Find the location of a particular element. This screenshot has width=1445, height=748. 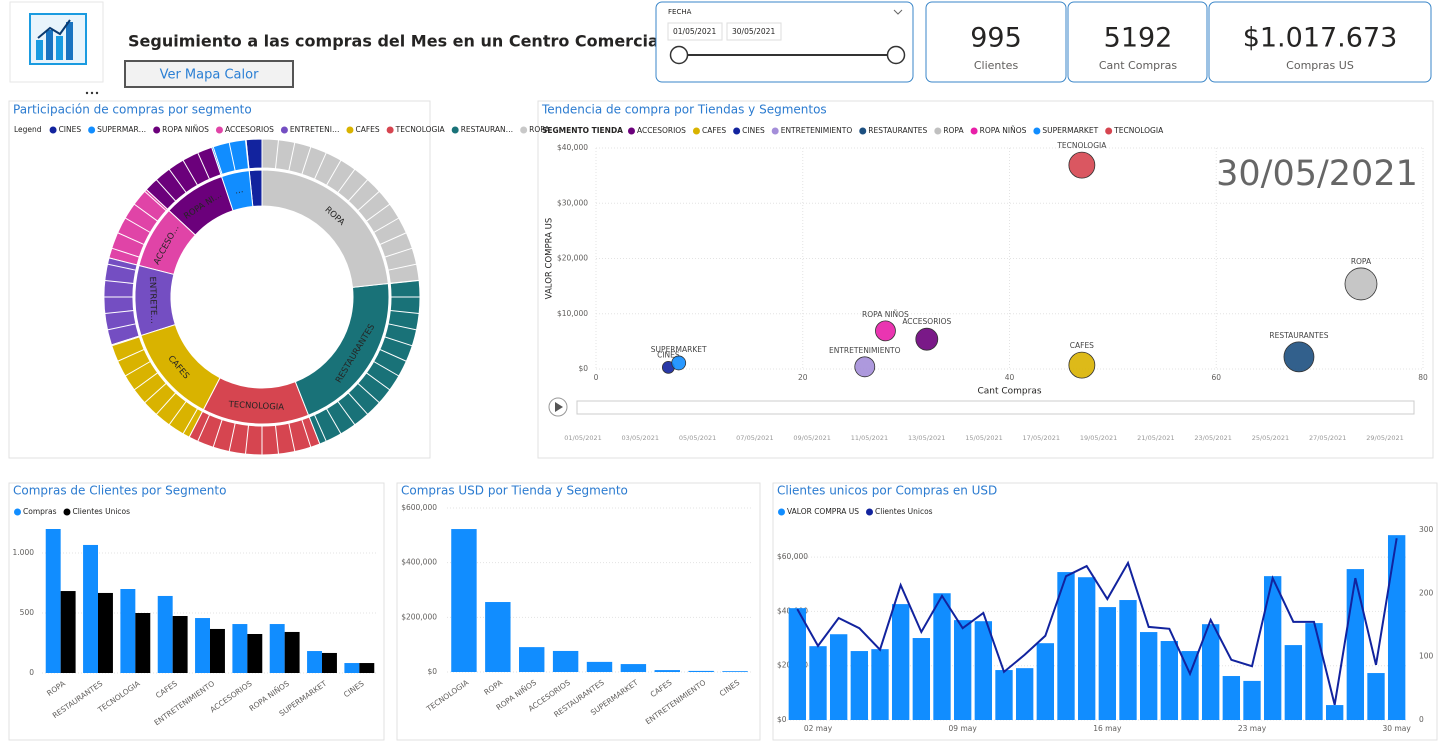

y-tick-label: 1.000 is located at coordinates (24, 552).